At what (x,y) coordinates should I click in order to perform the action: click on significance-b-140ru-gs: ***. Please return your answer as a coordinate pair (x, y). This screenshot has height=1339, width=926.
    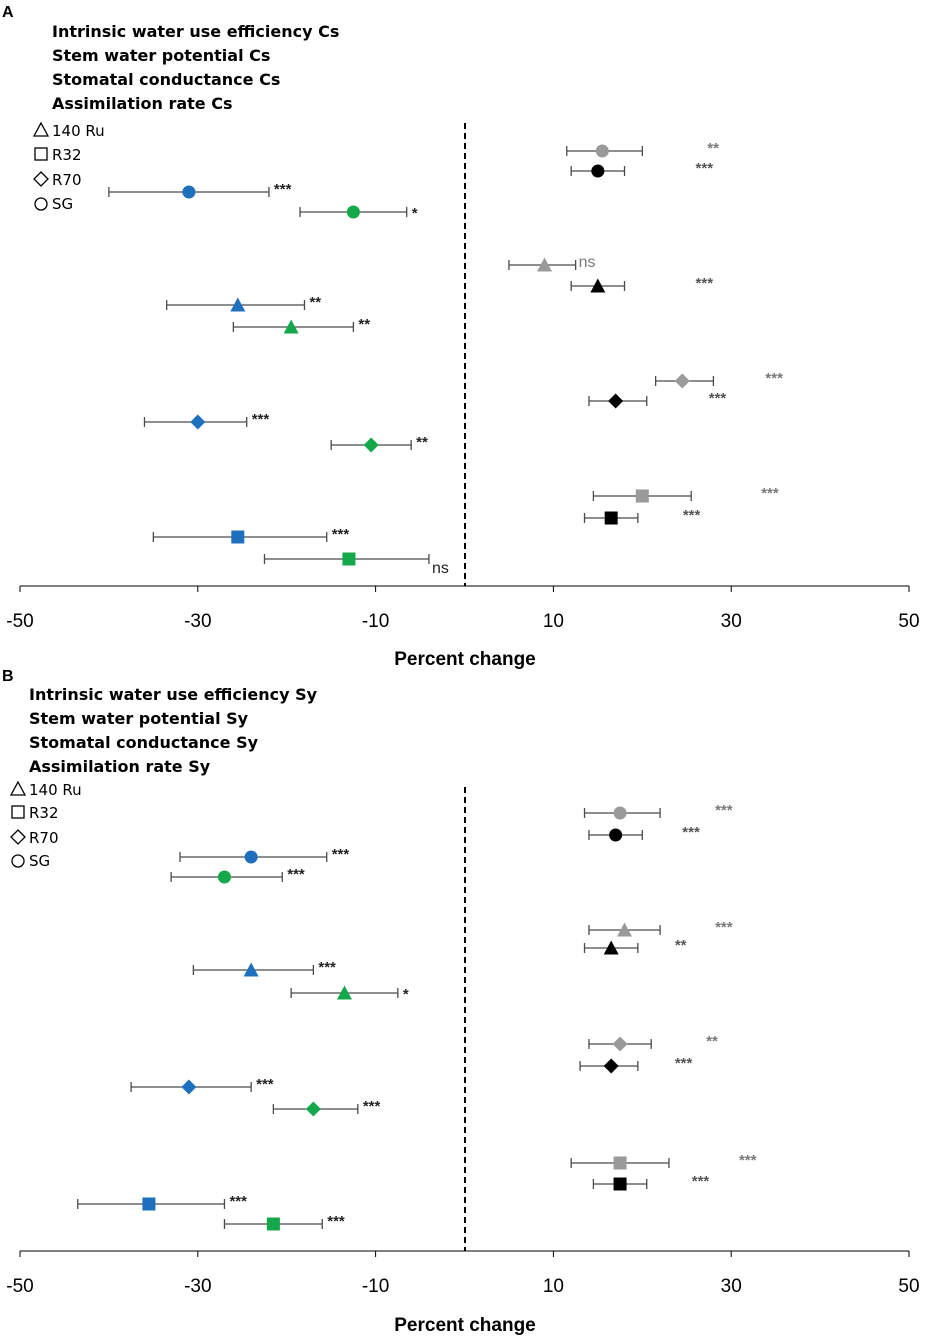
    Looking at the image, I should click on (327, 967).